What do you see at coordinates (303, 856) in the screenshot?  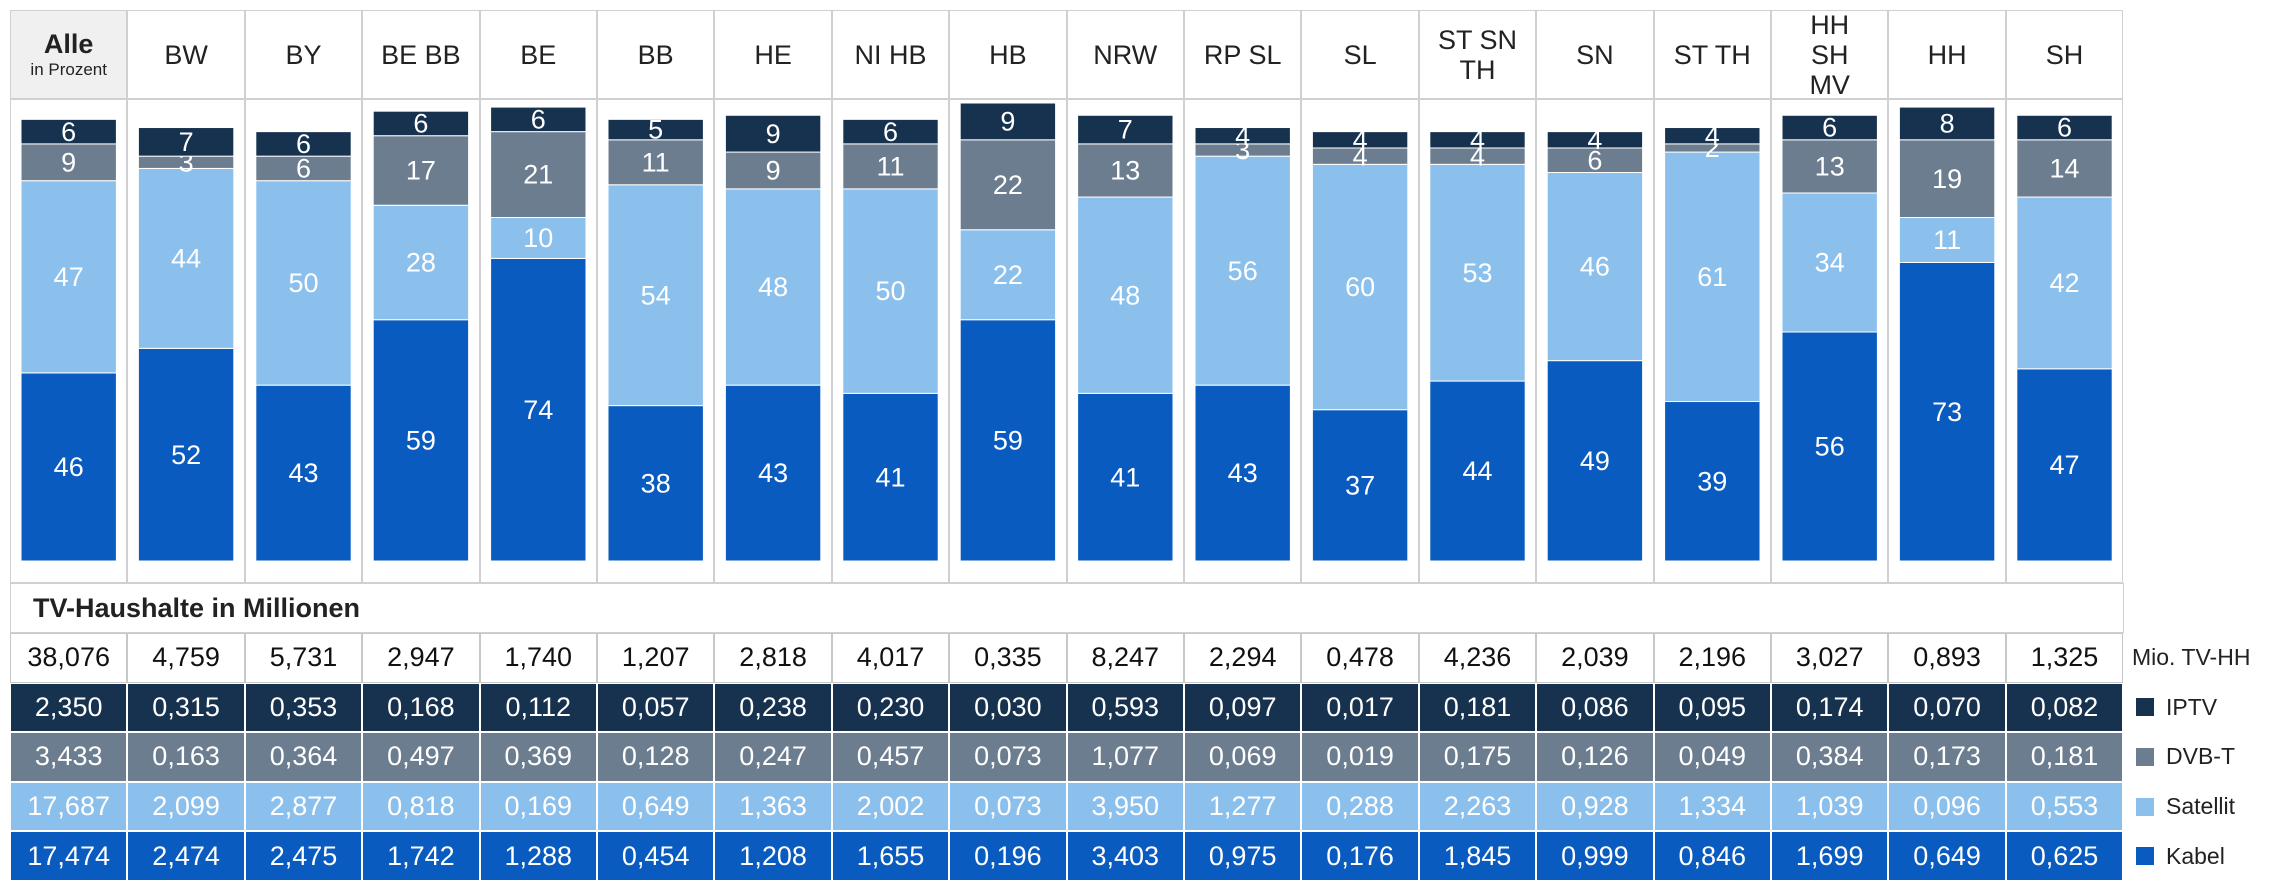 I see `table-cell: 2,475` at bounding box center [303, 856].